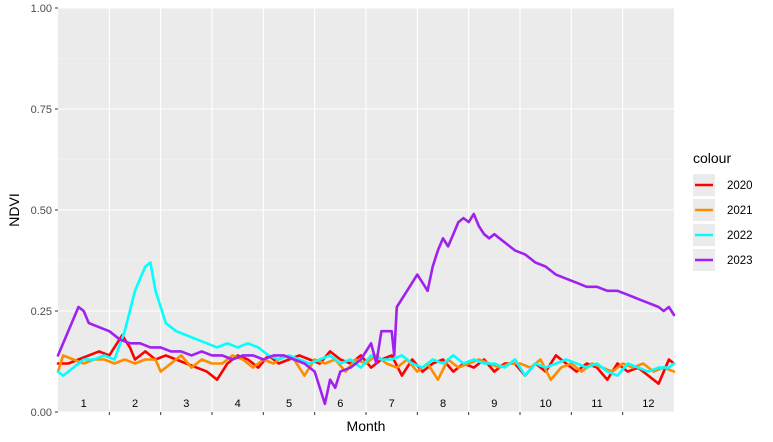 Image resolution: width=773 pixels, height=442 pixels. I want to click on y-axis: 0.00 0.25 0.50 0.75 1.00, so click(44, 211).